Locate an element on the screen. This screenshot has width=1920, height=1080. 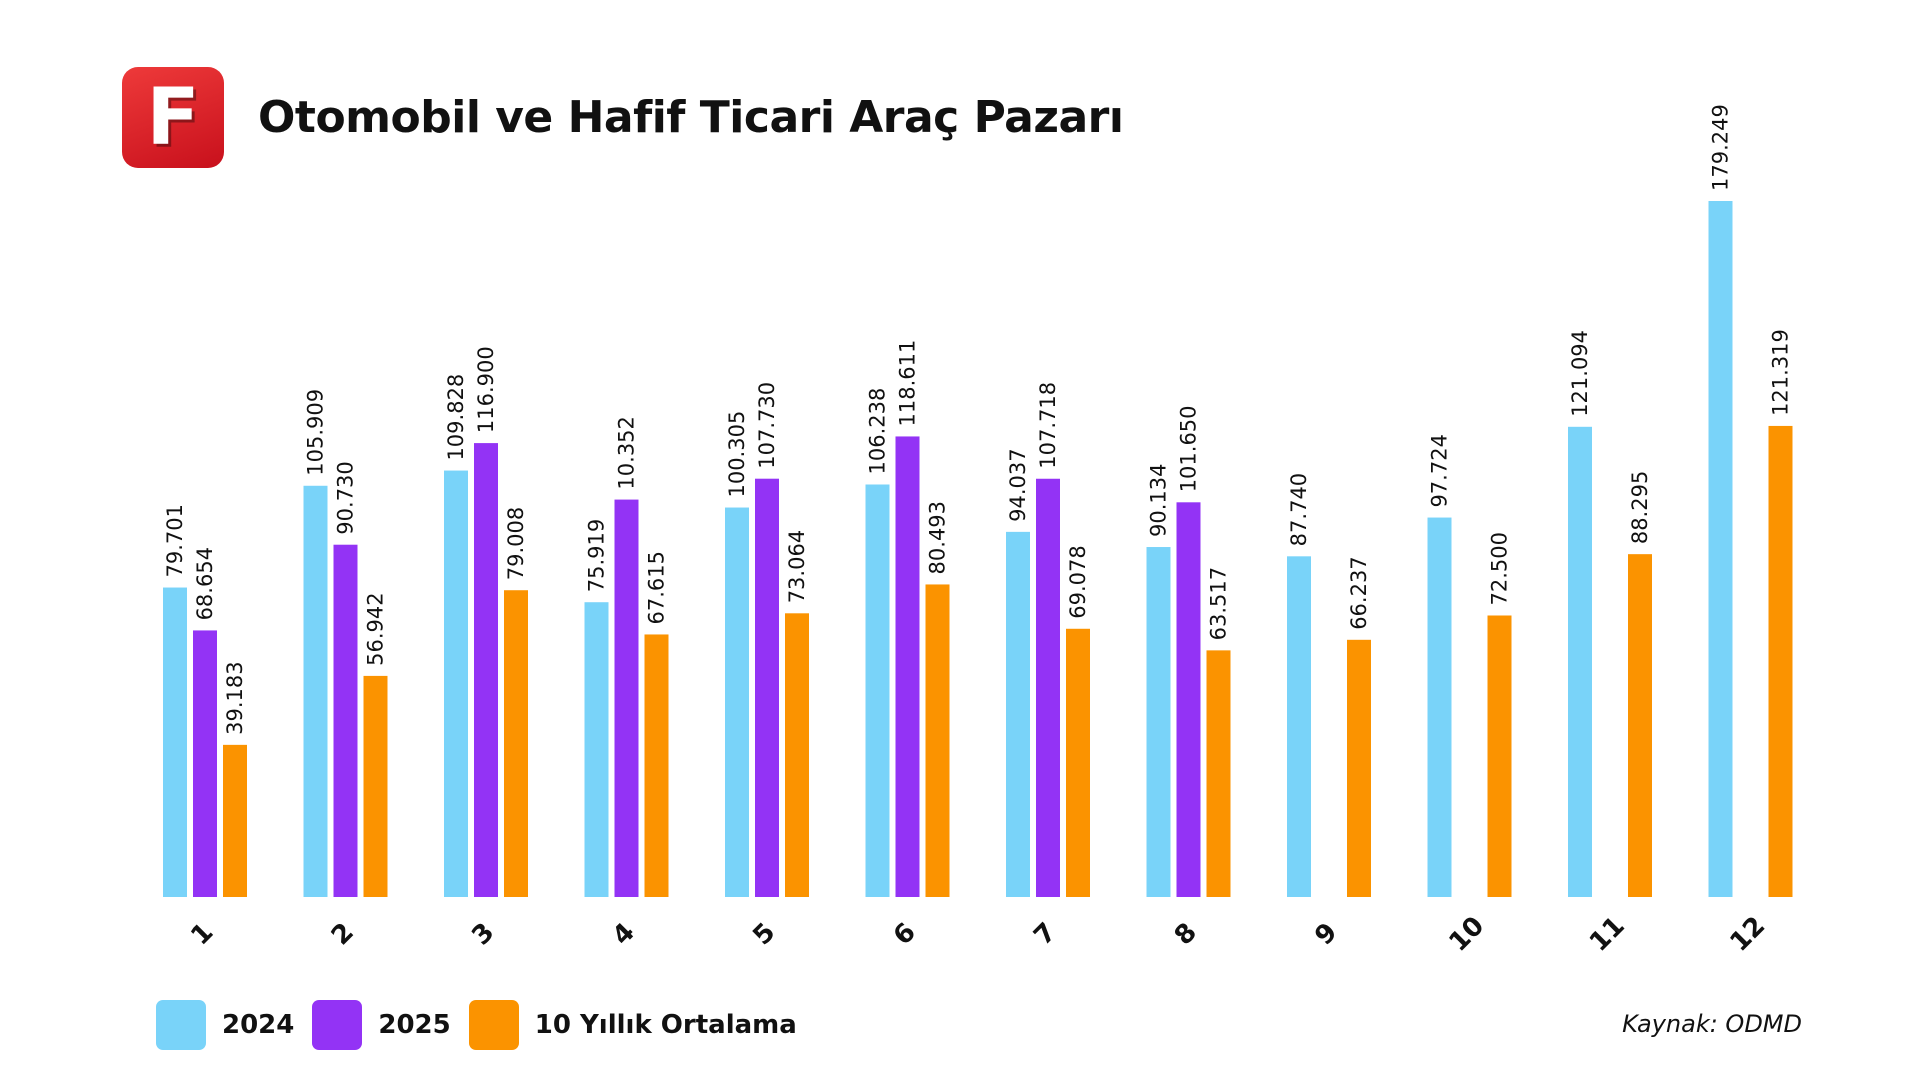
data-label: 107.718 is located at coordinates (1048, 425).